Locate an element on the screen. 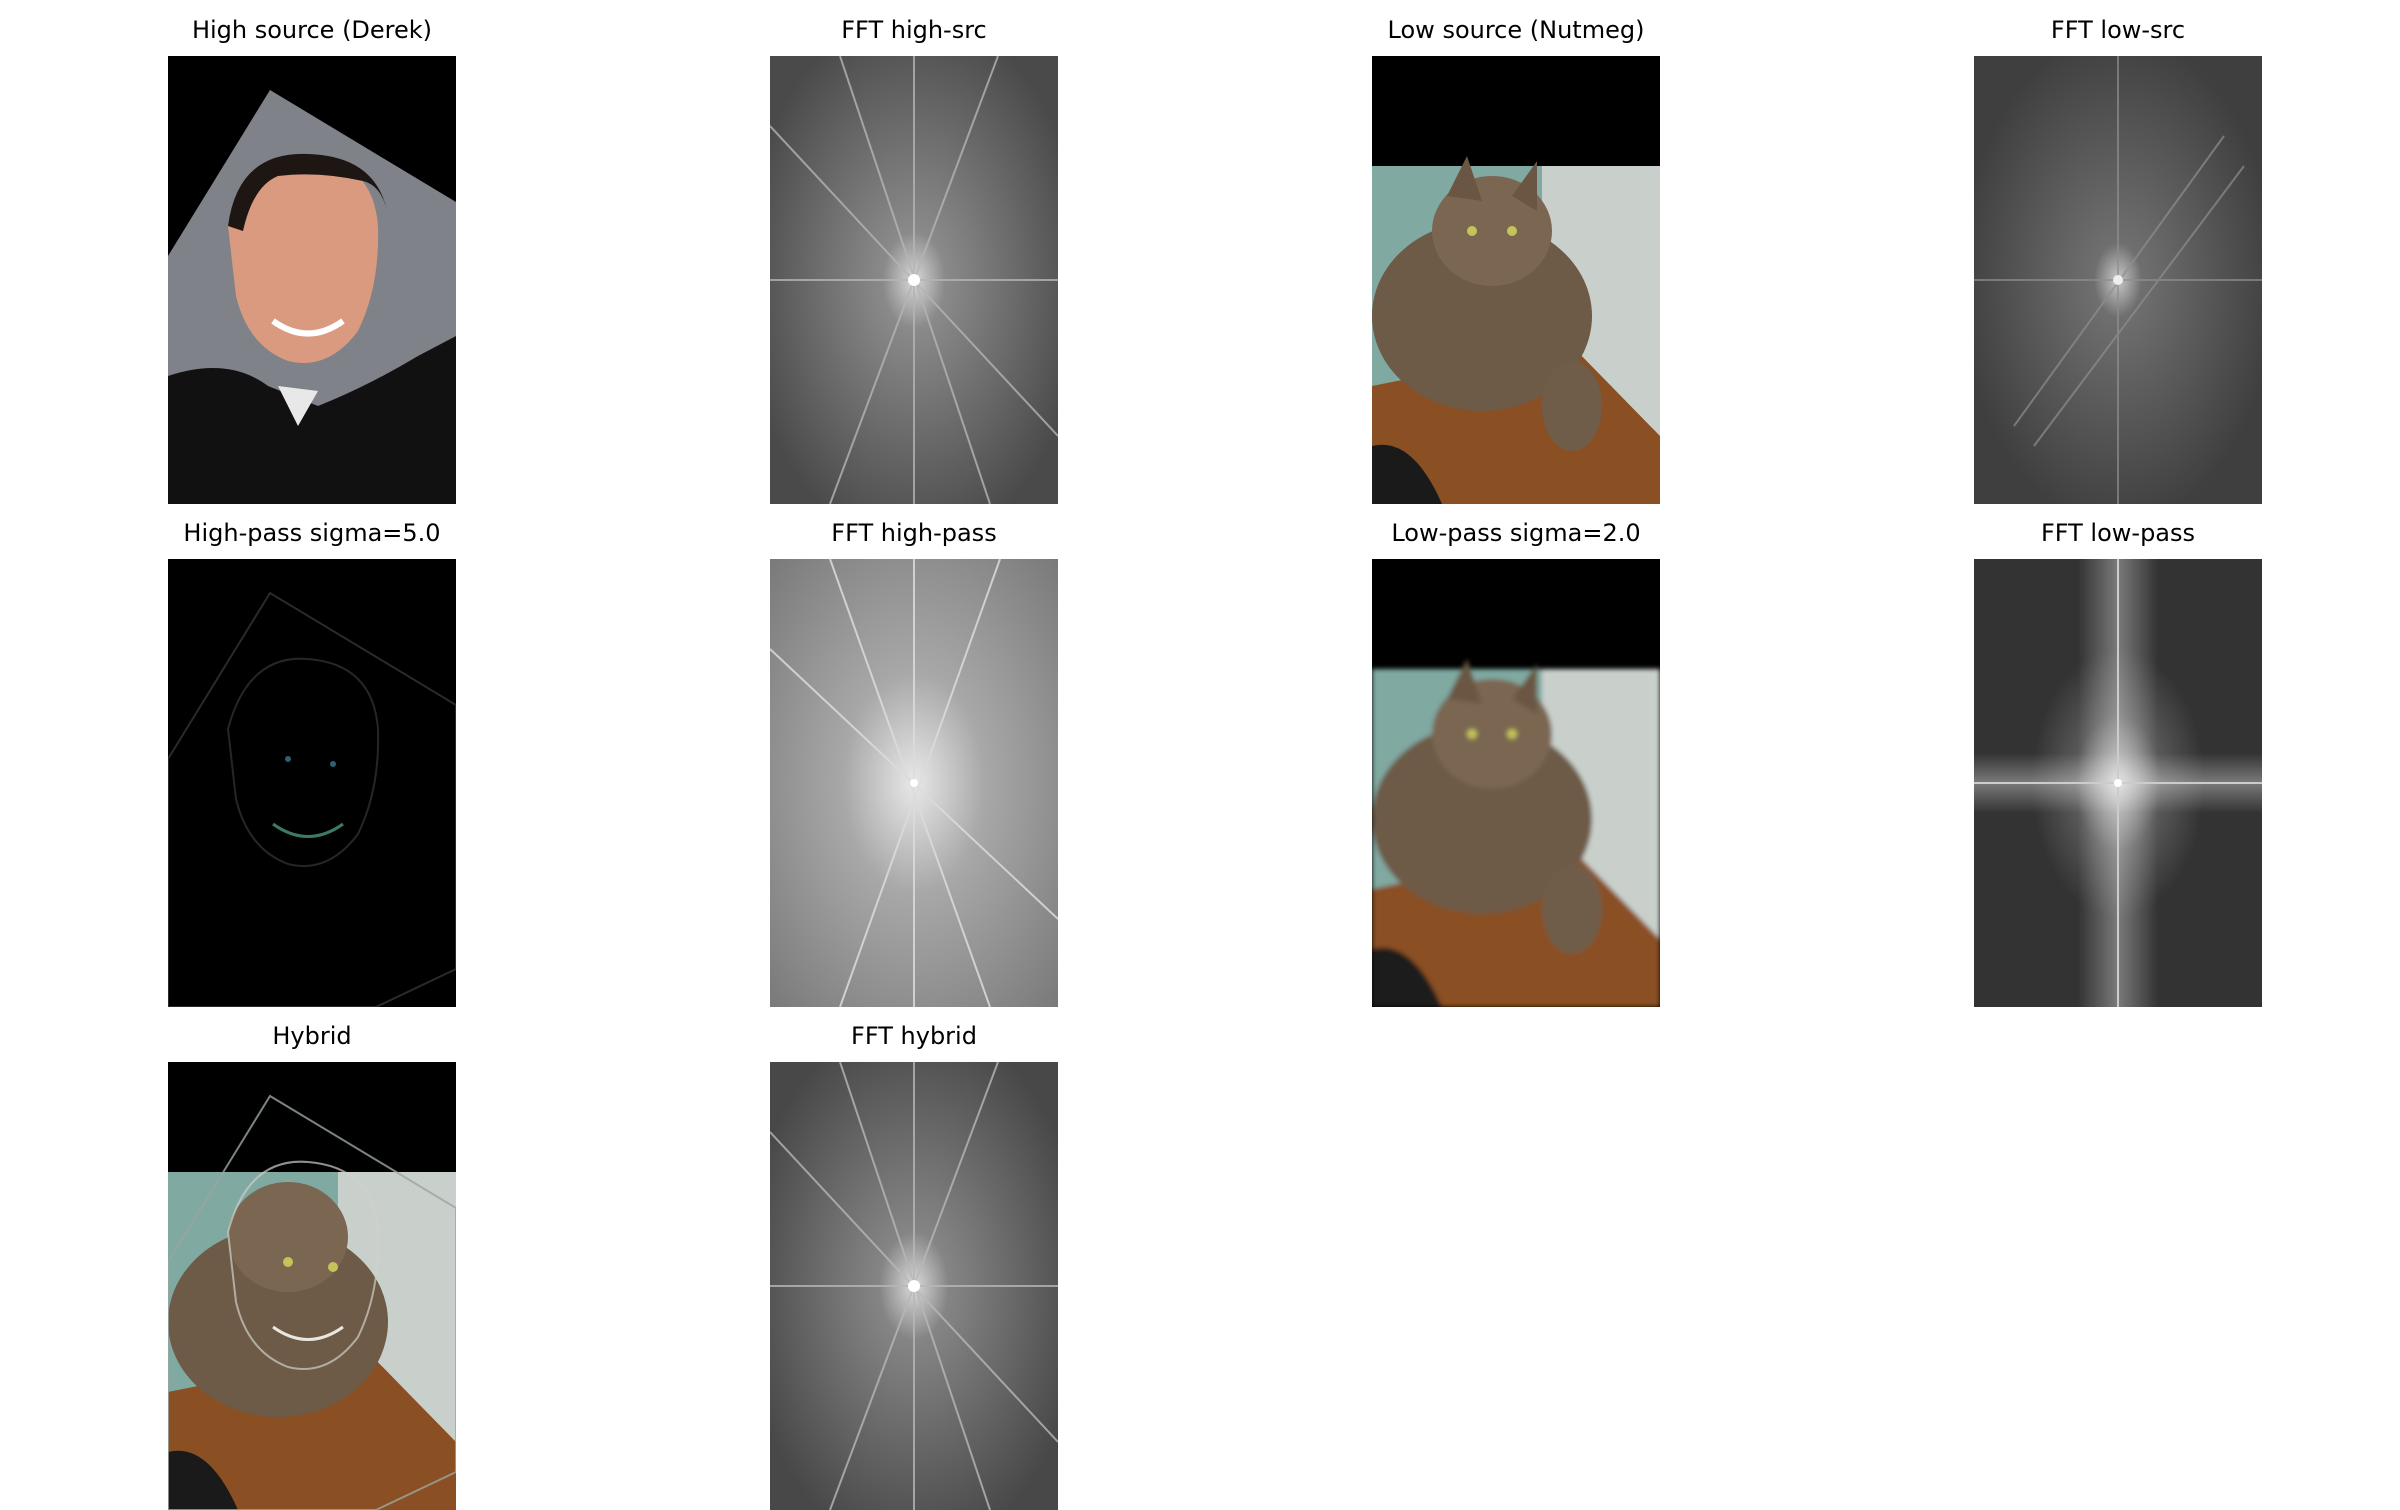  portrait-image is located at coordinates (312, 280).